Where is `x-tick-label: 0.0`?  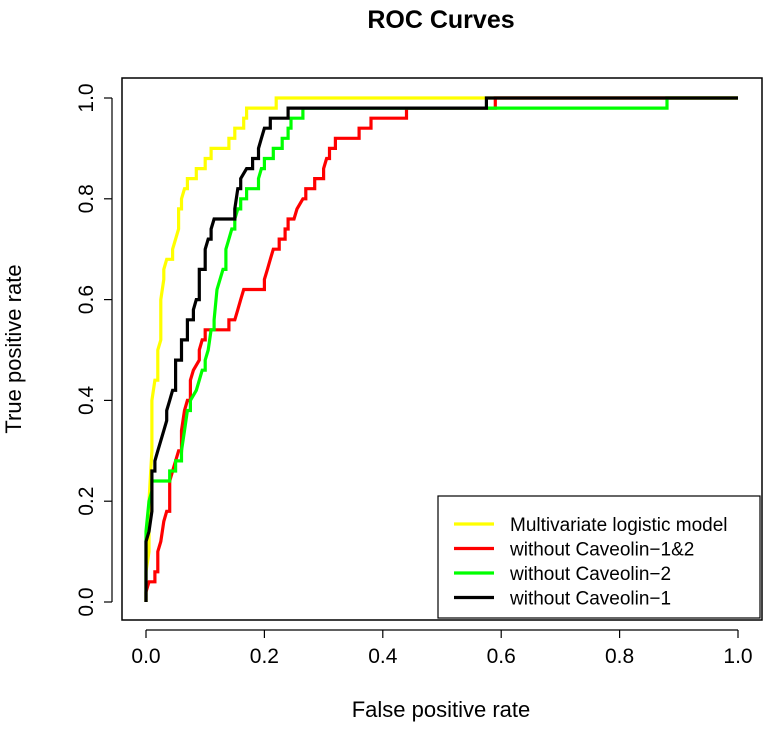
x-tick-label: 0.0 is located at coordinates (145, 656).